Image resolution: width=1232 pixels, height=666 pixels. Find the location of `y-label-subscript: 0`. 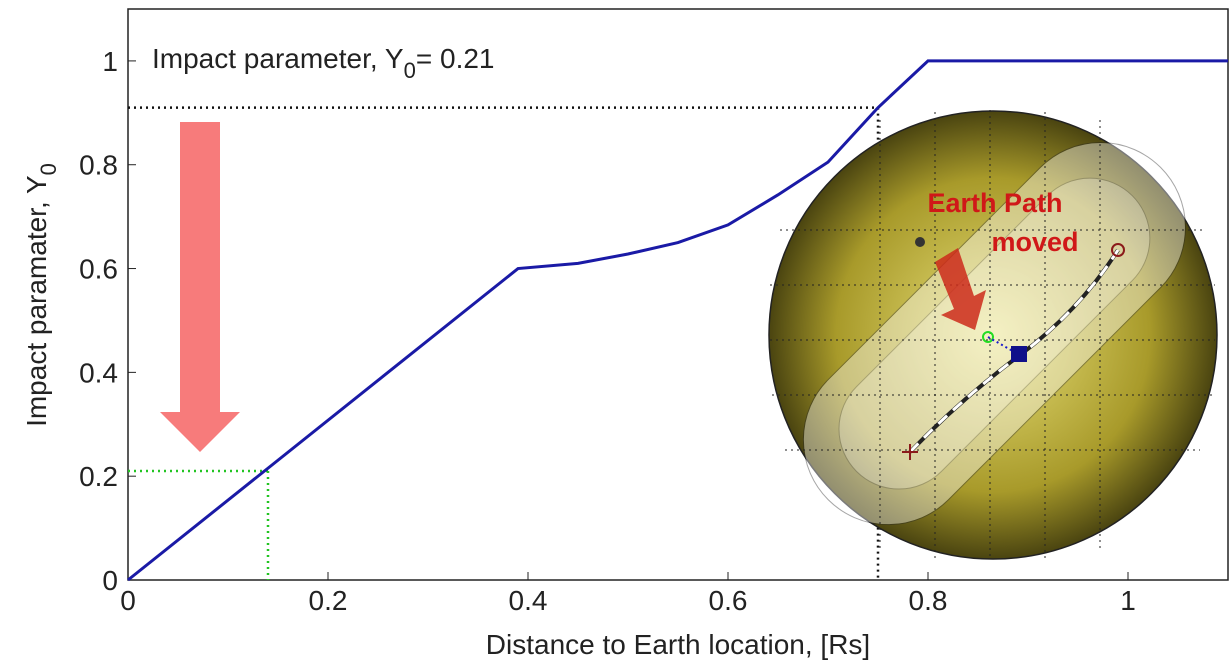

y-label-subscript: 0 is located at coordinates (48, 169).